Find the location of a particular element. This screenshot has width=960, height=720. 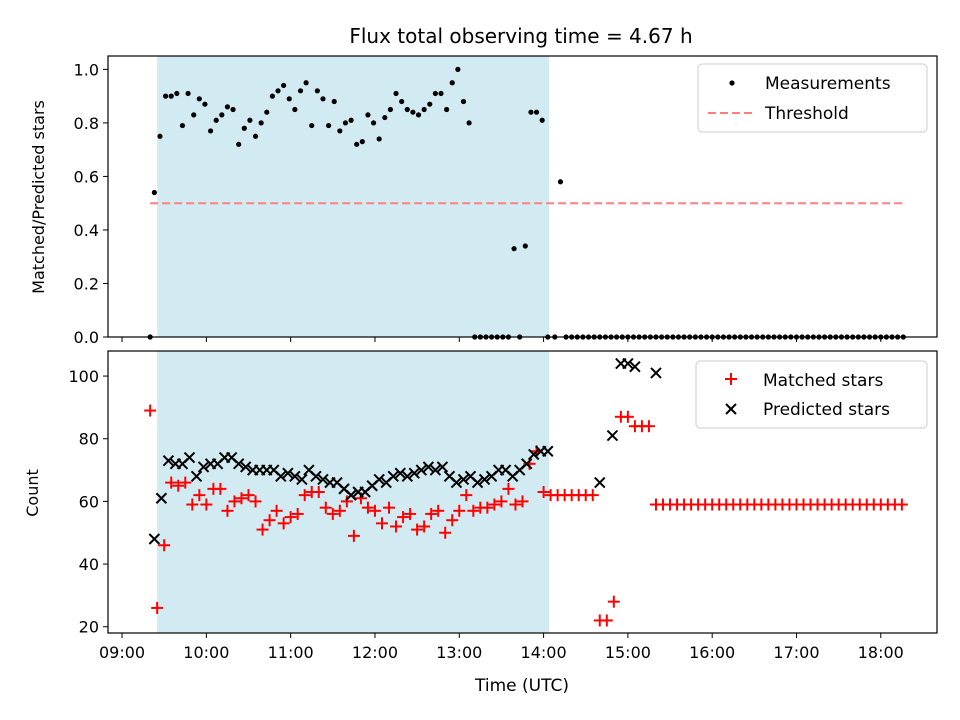

bottom-y-ticks: 20 40 60 80 100 is located at coordinates (88, 502).